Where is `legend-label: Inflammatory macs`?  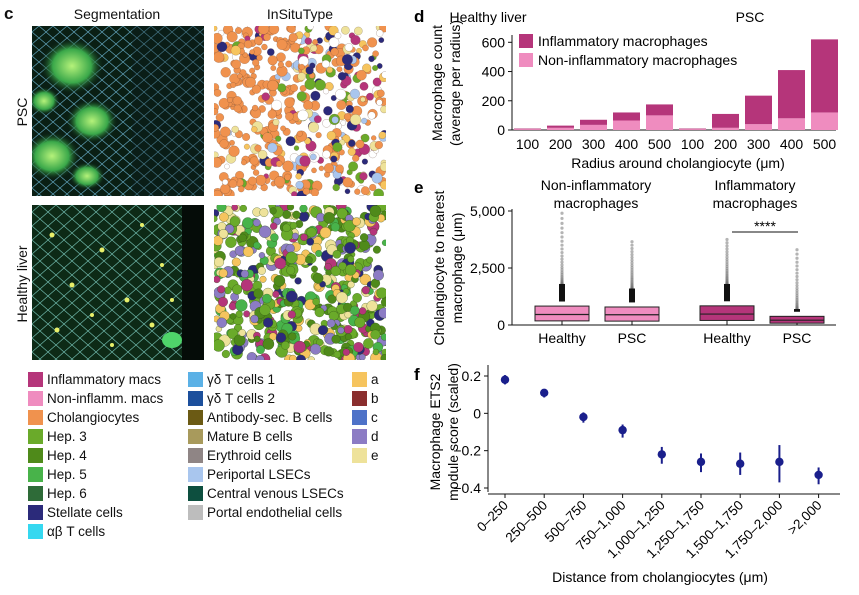
legend-label: Inflammatory macs is located at coordinates (104, 379).